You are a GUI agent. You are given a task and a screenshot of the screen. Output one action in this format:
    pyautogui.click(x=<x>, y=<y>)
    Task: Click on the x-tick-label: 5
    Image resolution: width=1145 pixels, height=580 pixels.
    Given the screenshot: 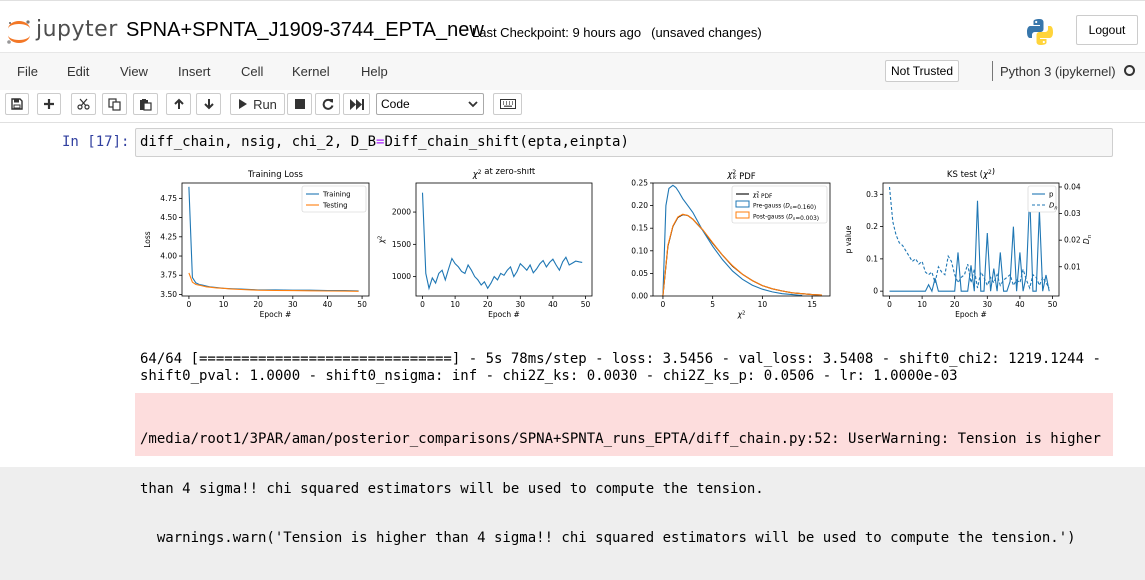 What is the action you would take?
    pyautogui.click(x=712, y=304)
    